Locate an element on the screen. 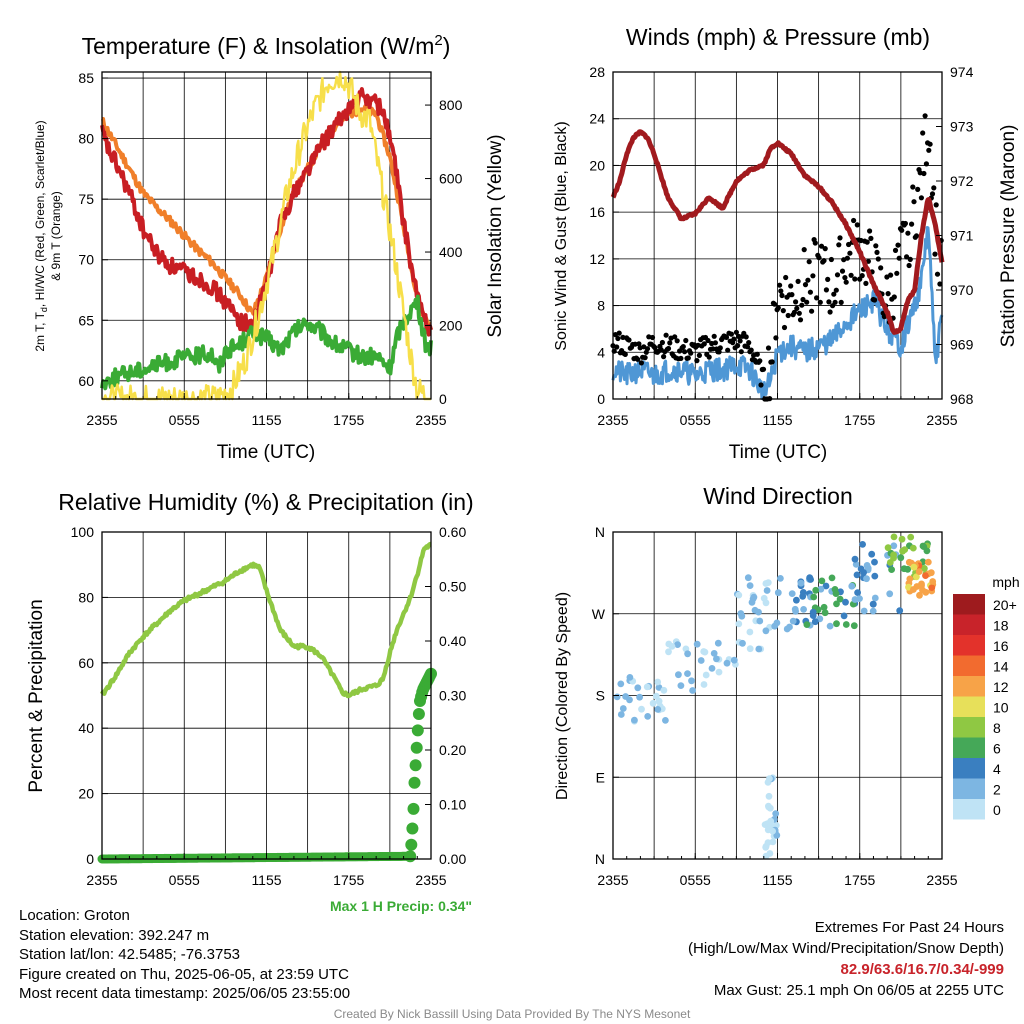 The width and height of the screenshot is (1024, 1024). y-right-tick-label: 0.60 is located at coordinates (452, 532).